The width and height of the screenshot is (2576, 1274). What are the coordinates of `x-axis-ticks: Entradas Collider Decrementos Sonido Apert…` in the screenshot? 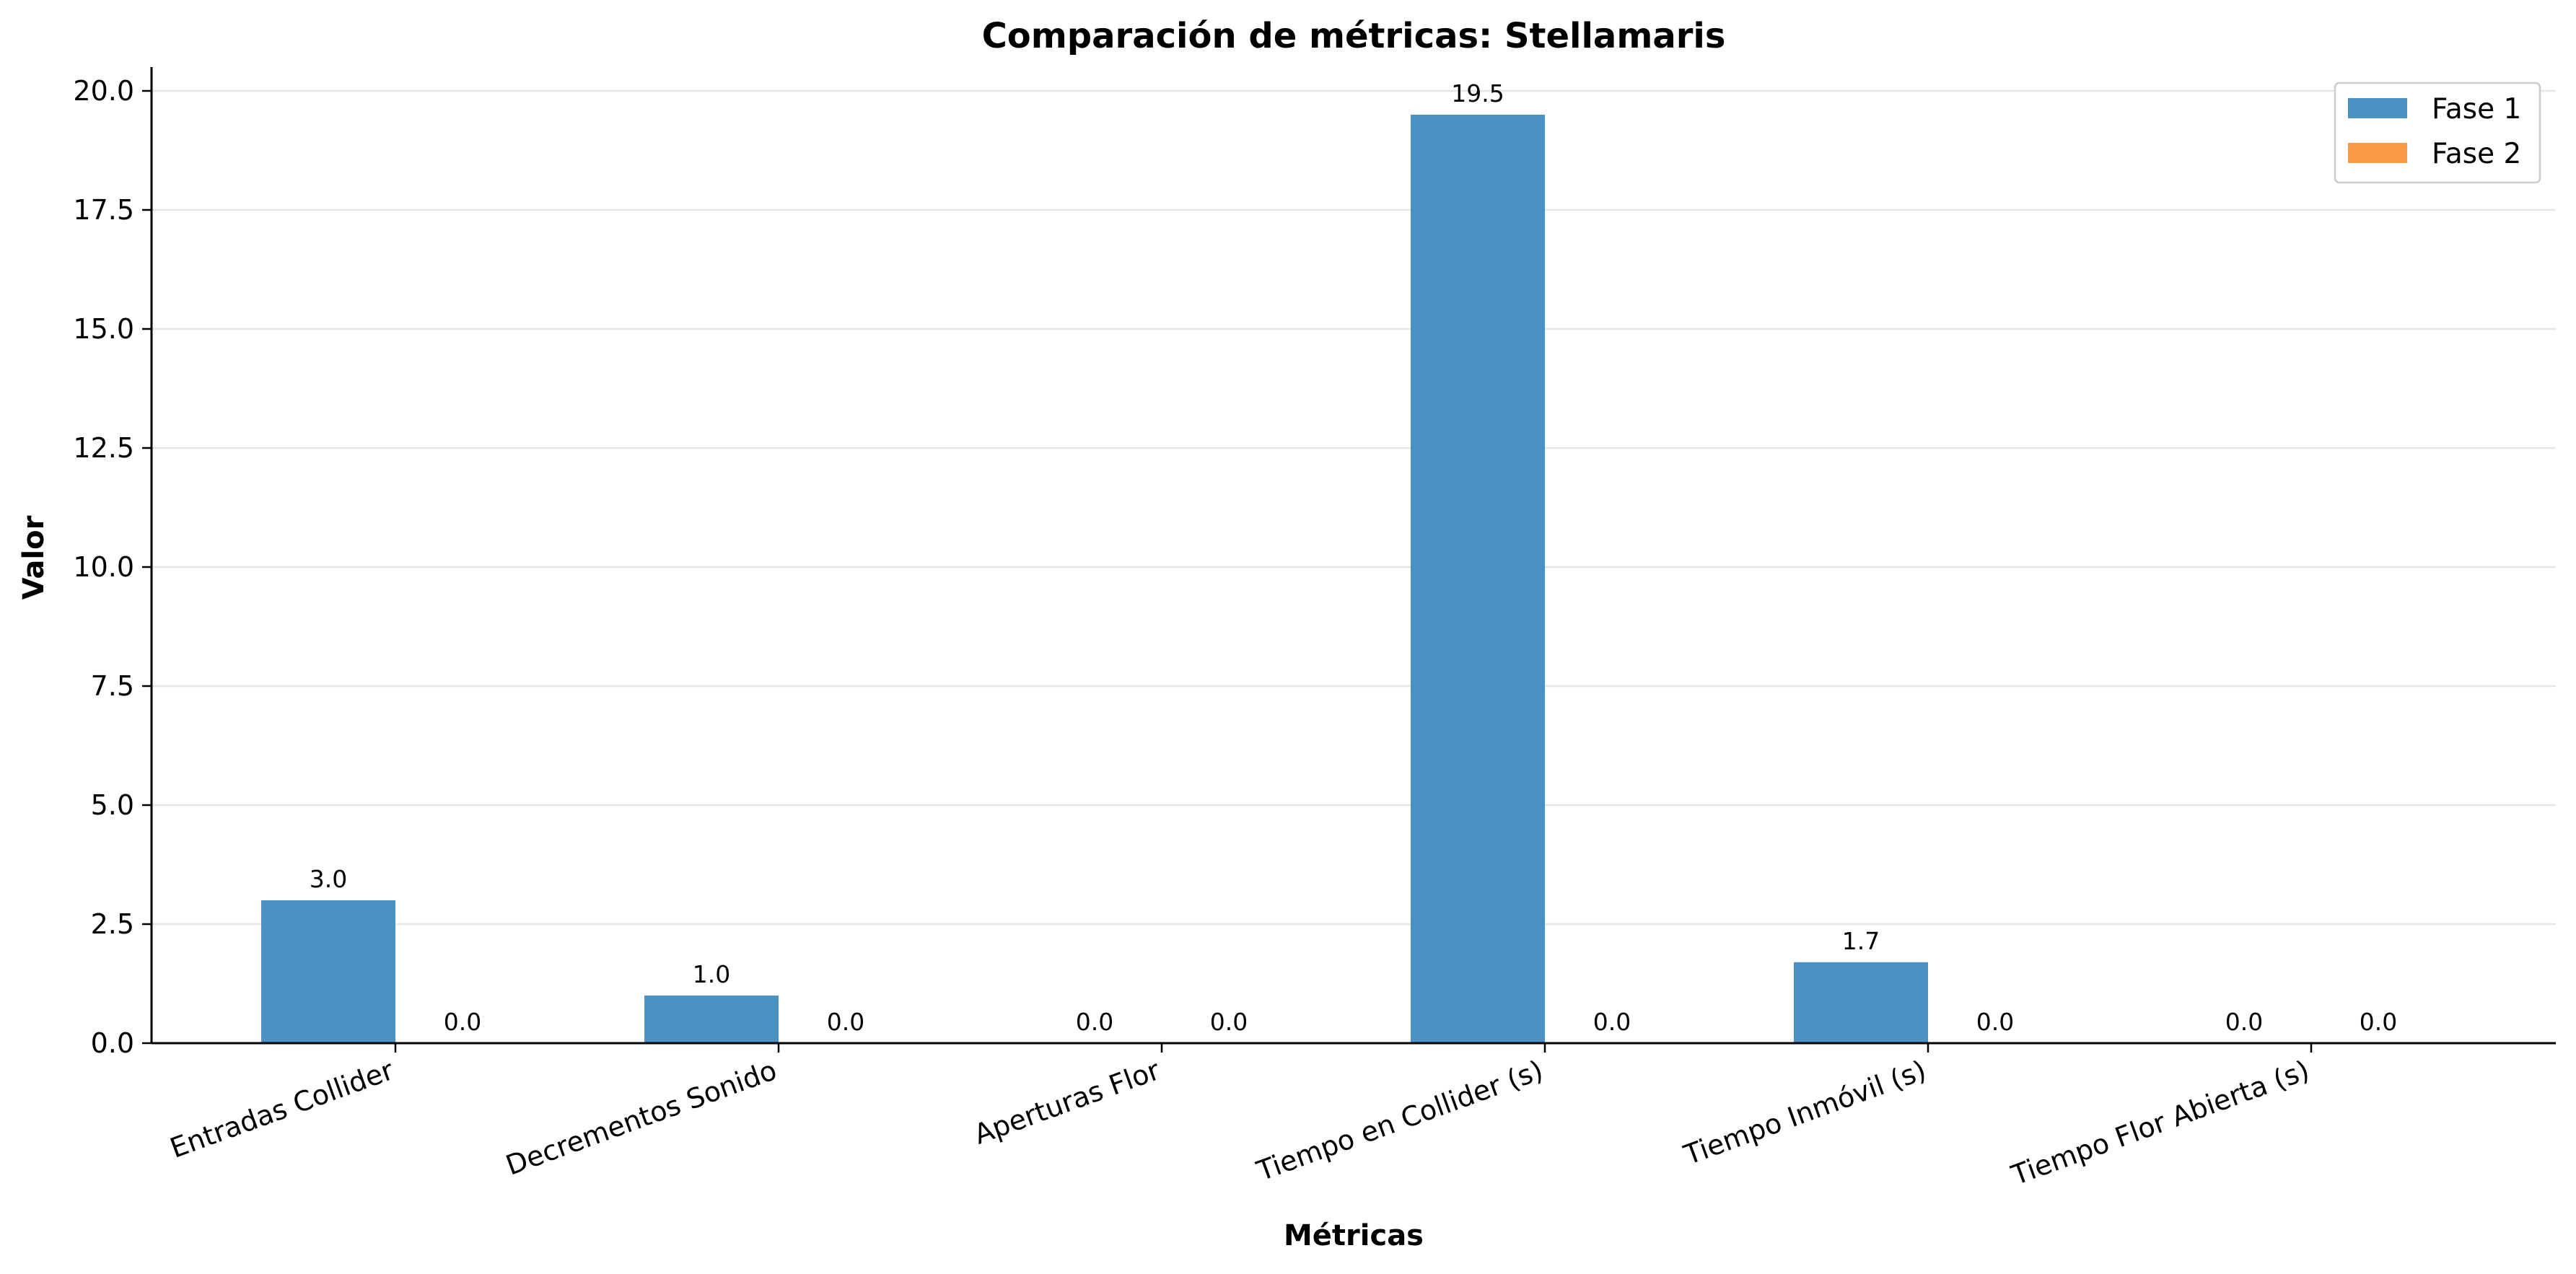 It's located at (1239, 1118).